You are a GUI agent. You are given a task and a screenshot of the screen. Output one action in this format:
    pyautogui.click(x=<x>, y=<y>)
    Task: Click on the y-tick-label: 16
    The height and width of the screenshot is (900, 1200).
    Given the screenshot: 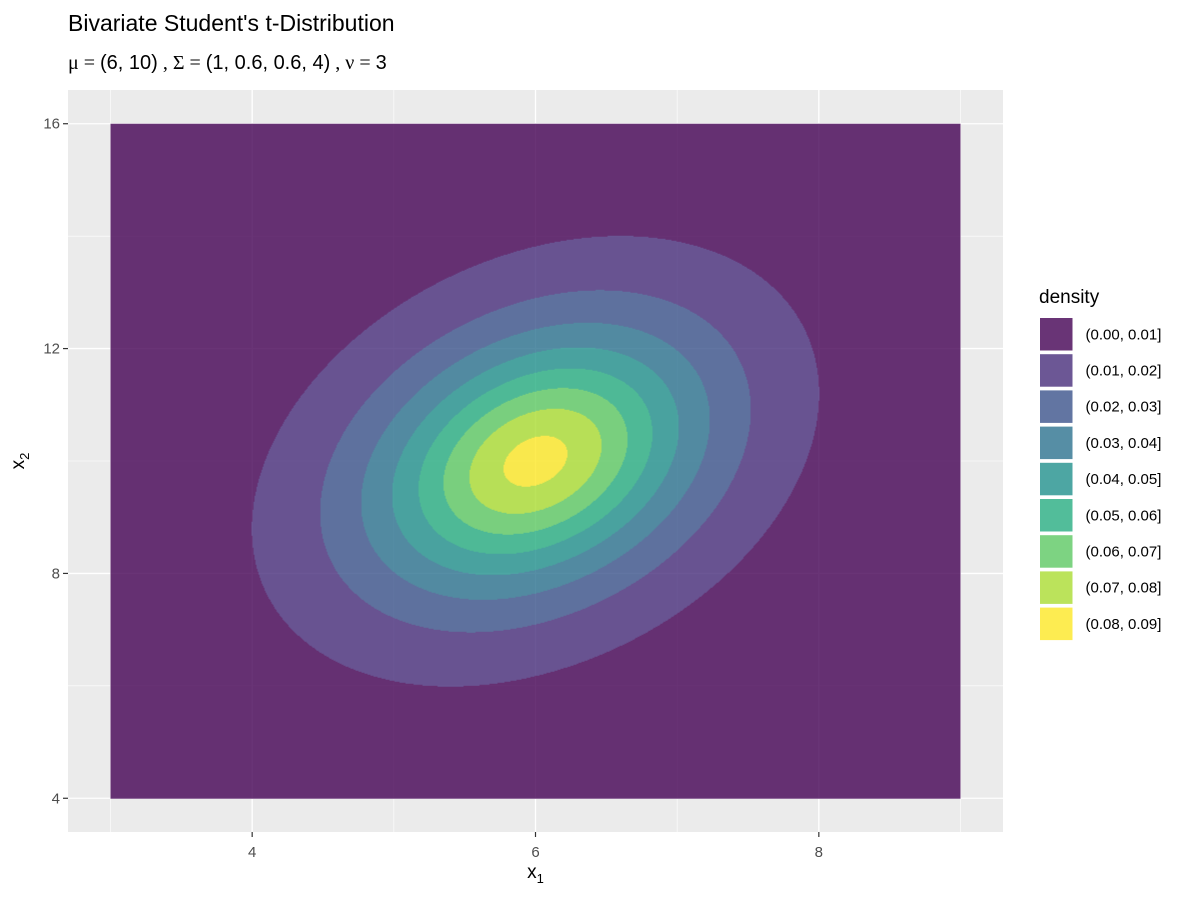 What is the action you would take?
    pyautogui.click(x=51, y=124)
    